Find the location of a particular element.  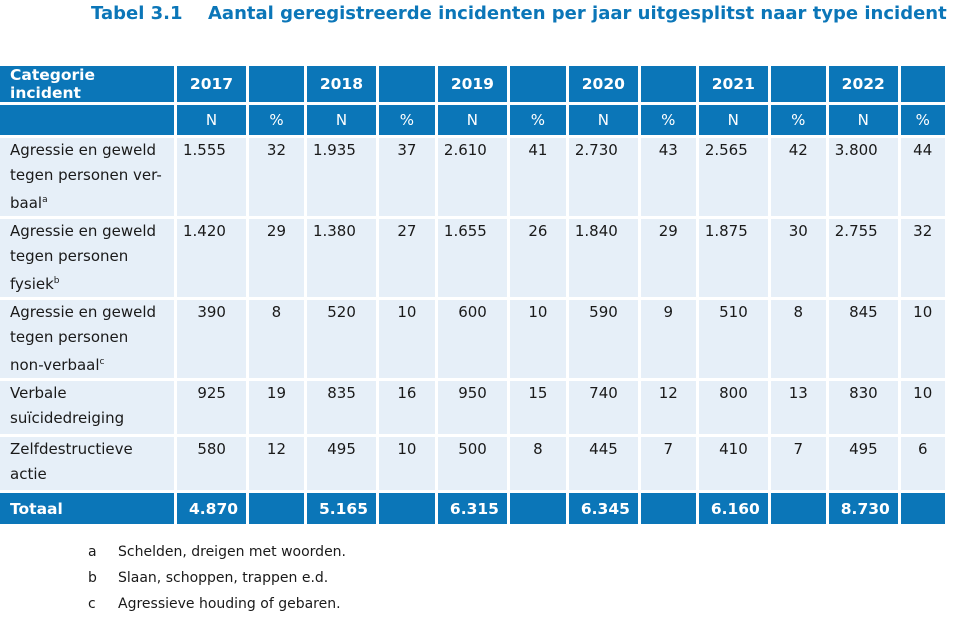

category-line: fysiek is located at coordinates (32, 284).